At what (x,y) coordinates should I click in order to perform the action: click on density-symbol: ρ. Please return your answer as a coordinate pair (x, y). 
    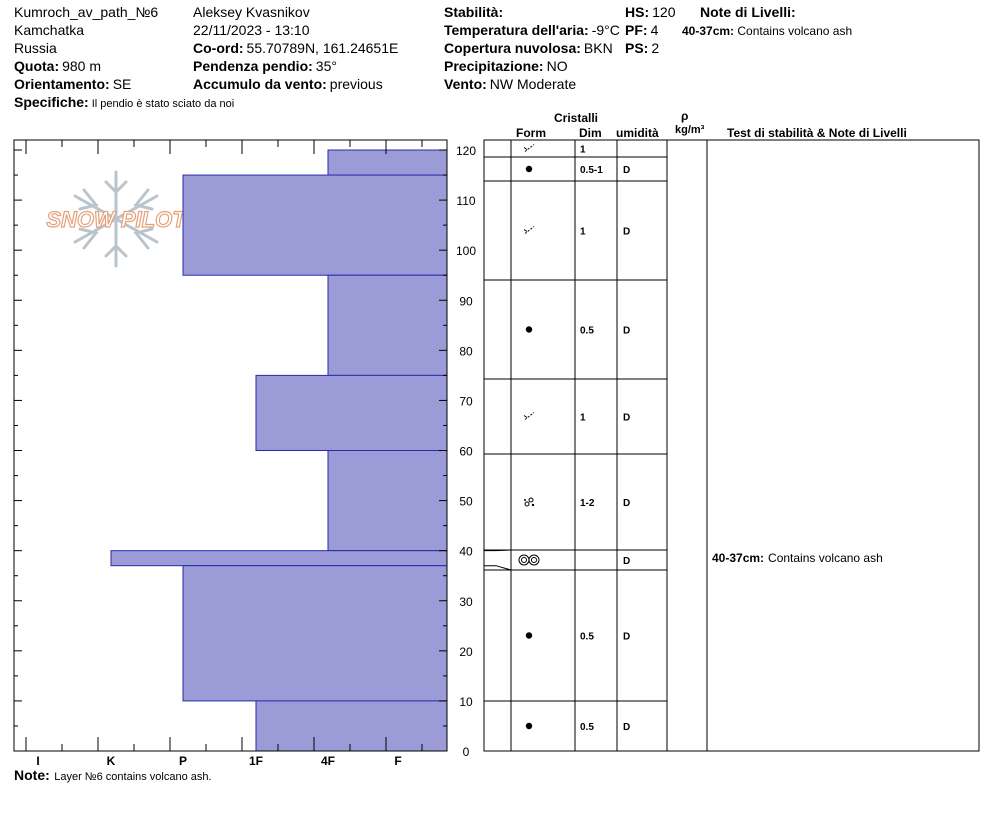
    Looking at the image, I should click on (685, 116).